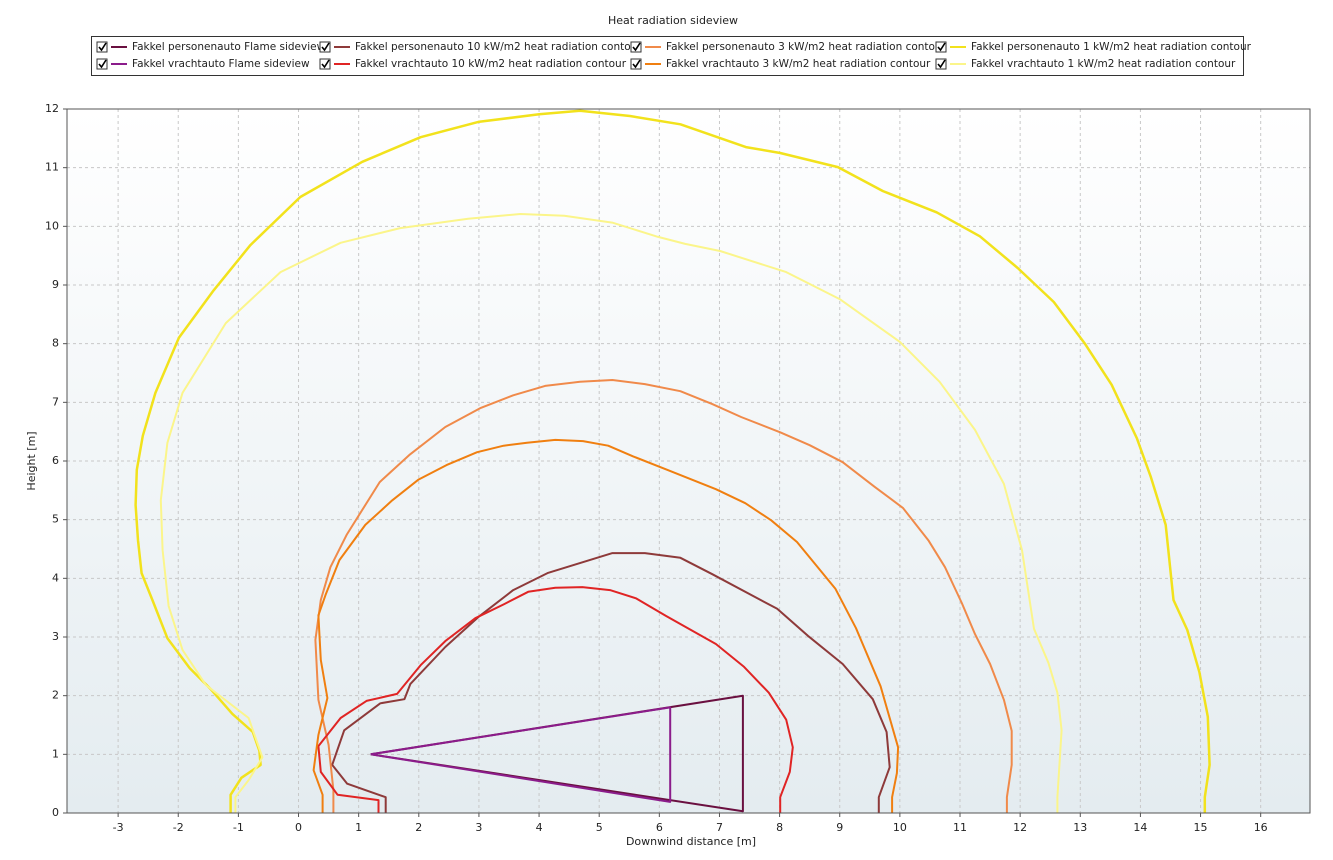 The image size is (1333, 860). What do you see at coordinates (178, 827) in the screenshot?
I see `x-tick-label: -2` at bounding box center [178, 827].